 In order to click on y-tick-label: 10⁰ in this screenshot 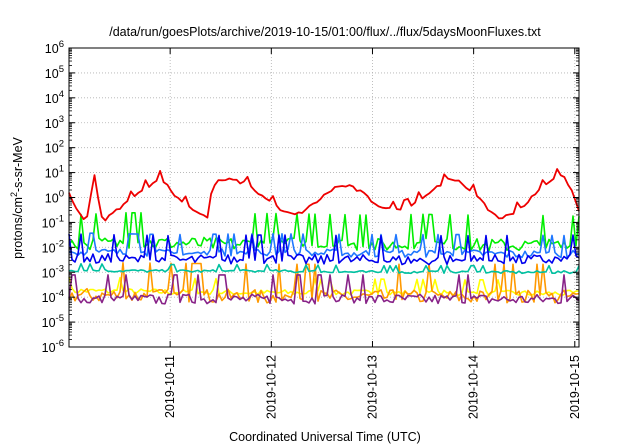, I will do `click(54, 197)`.